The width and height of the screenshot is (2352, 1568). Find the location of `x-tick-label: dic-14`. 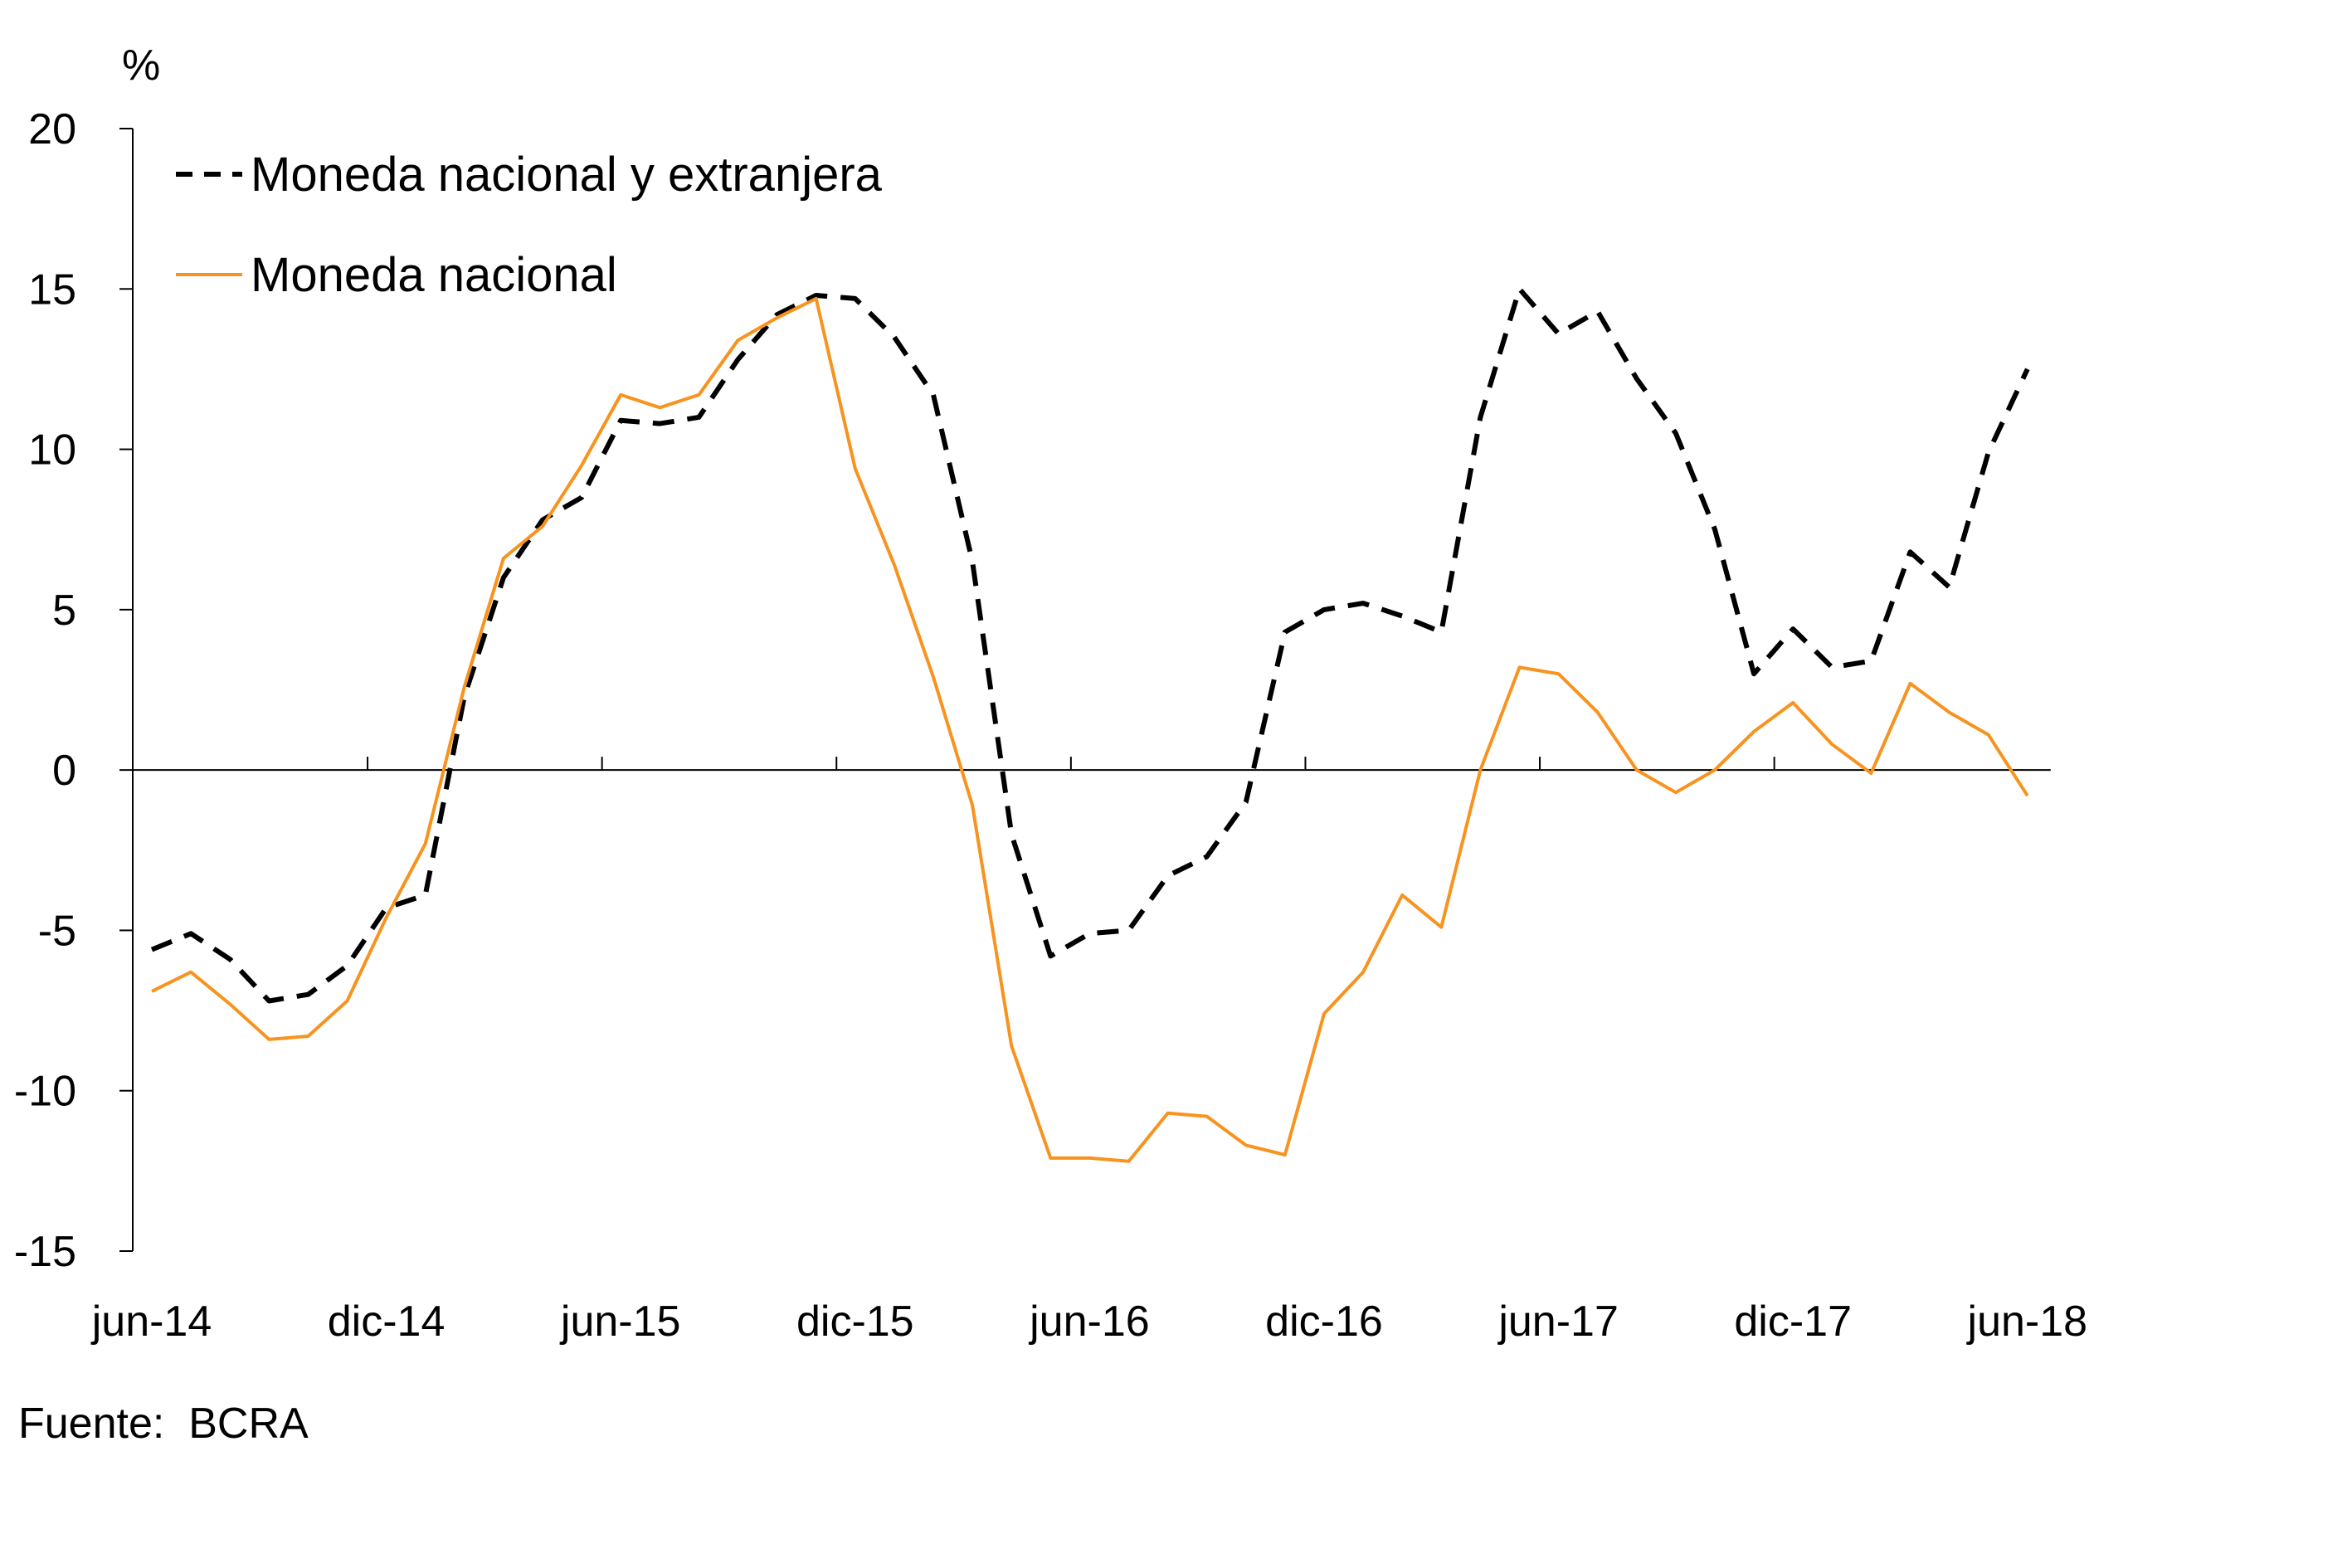

x-tick-label: dic-14 is located at coordinates (387, 1322).